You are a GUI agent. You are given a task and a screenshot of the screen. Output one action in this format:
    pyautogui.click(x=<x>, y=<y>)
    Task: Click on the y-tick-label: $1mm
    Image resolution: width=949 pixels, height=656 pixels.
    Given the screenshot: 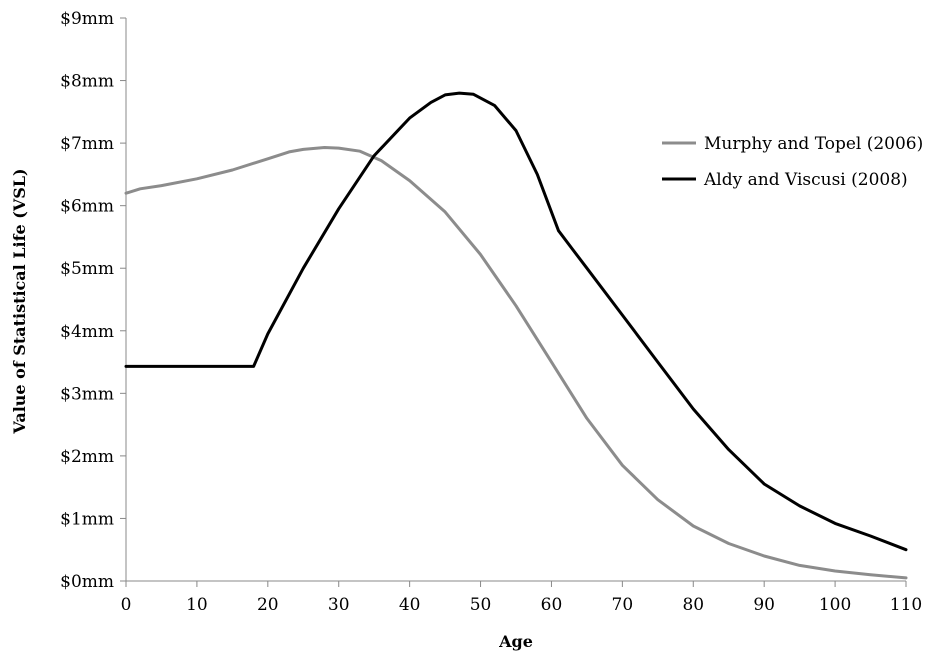 What is the action you would take?
    pyautogui.click(x=87, y=519)
    